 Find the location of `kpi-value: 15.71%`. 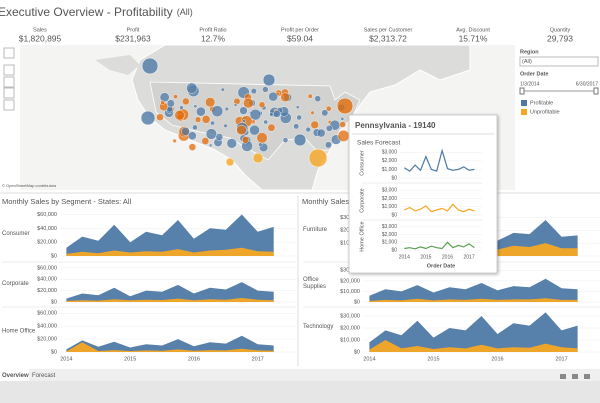

kpi-value: 15.71% is located at coordinates (473, 38).